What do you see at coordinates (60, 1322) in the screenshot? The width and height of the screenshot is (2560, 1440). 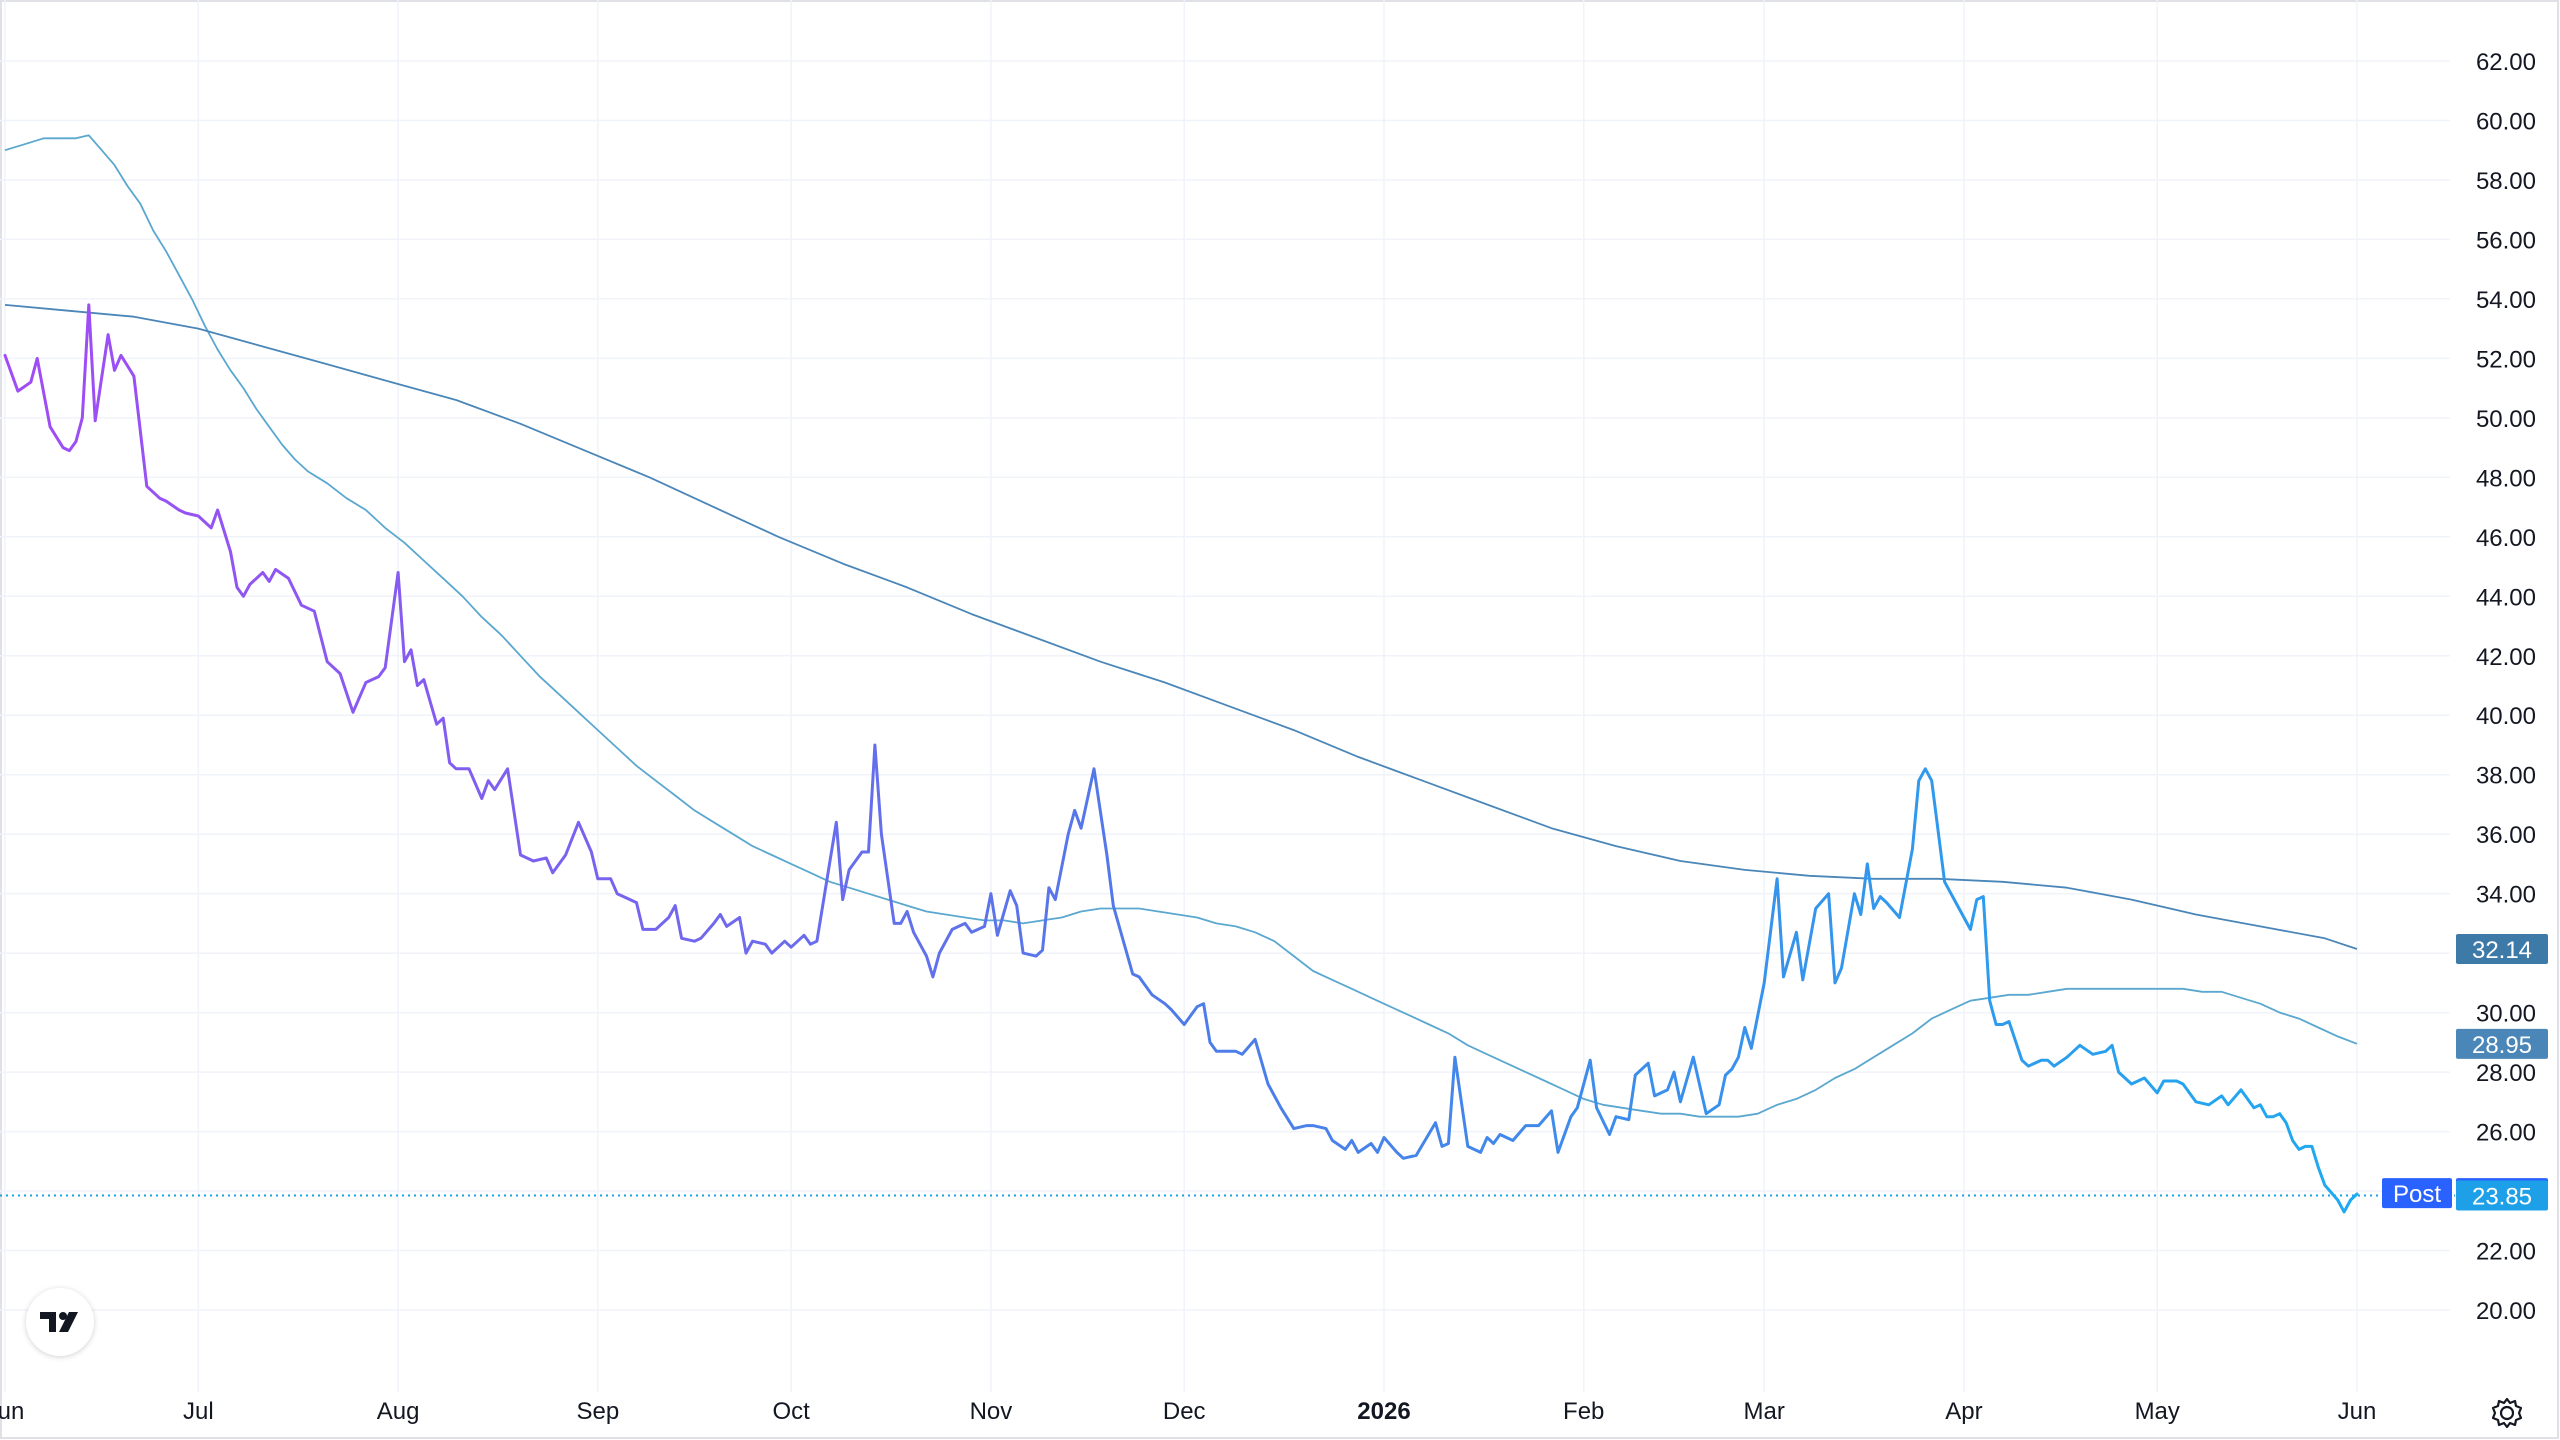 I see `tradingview-logo-icon` at bounding box center [60, 1322].